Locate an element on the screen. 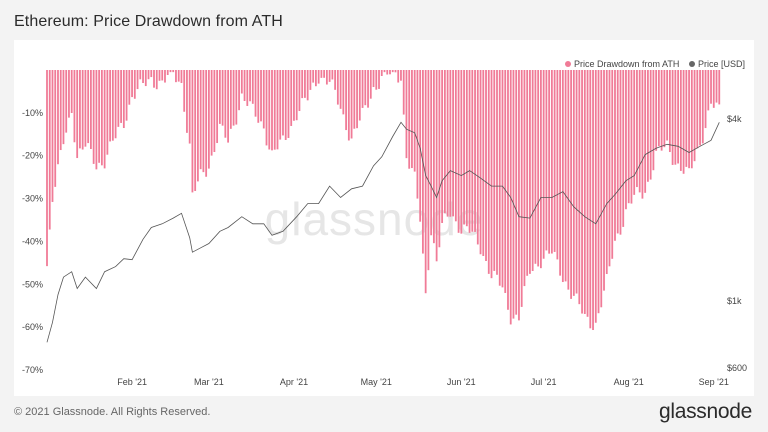  legend-marker-price is located at coordinates (692, 64).